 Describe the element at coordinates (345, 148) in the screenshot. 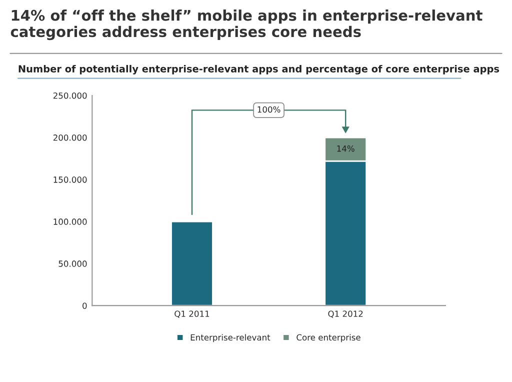

I see `annotation: 14%` at that location.